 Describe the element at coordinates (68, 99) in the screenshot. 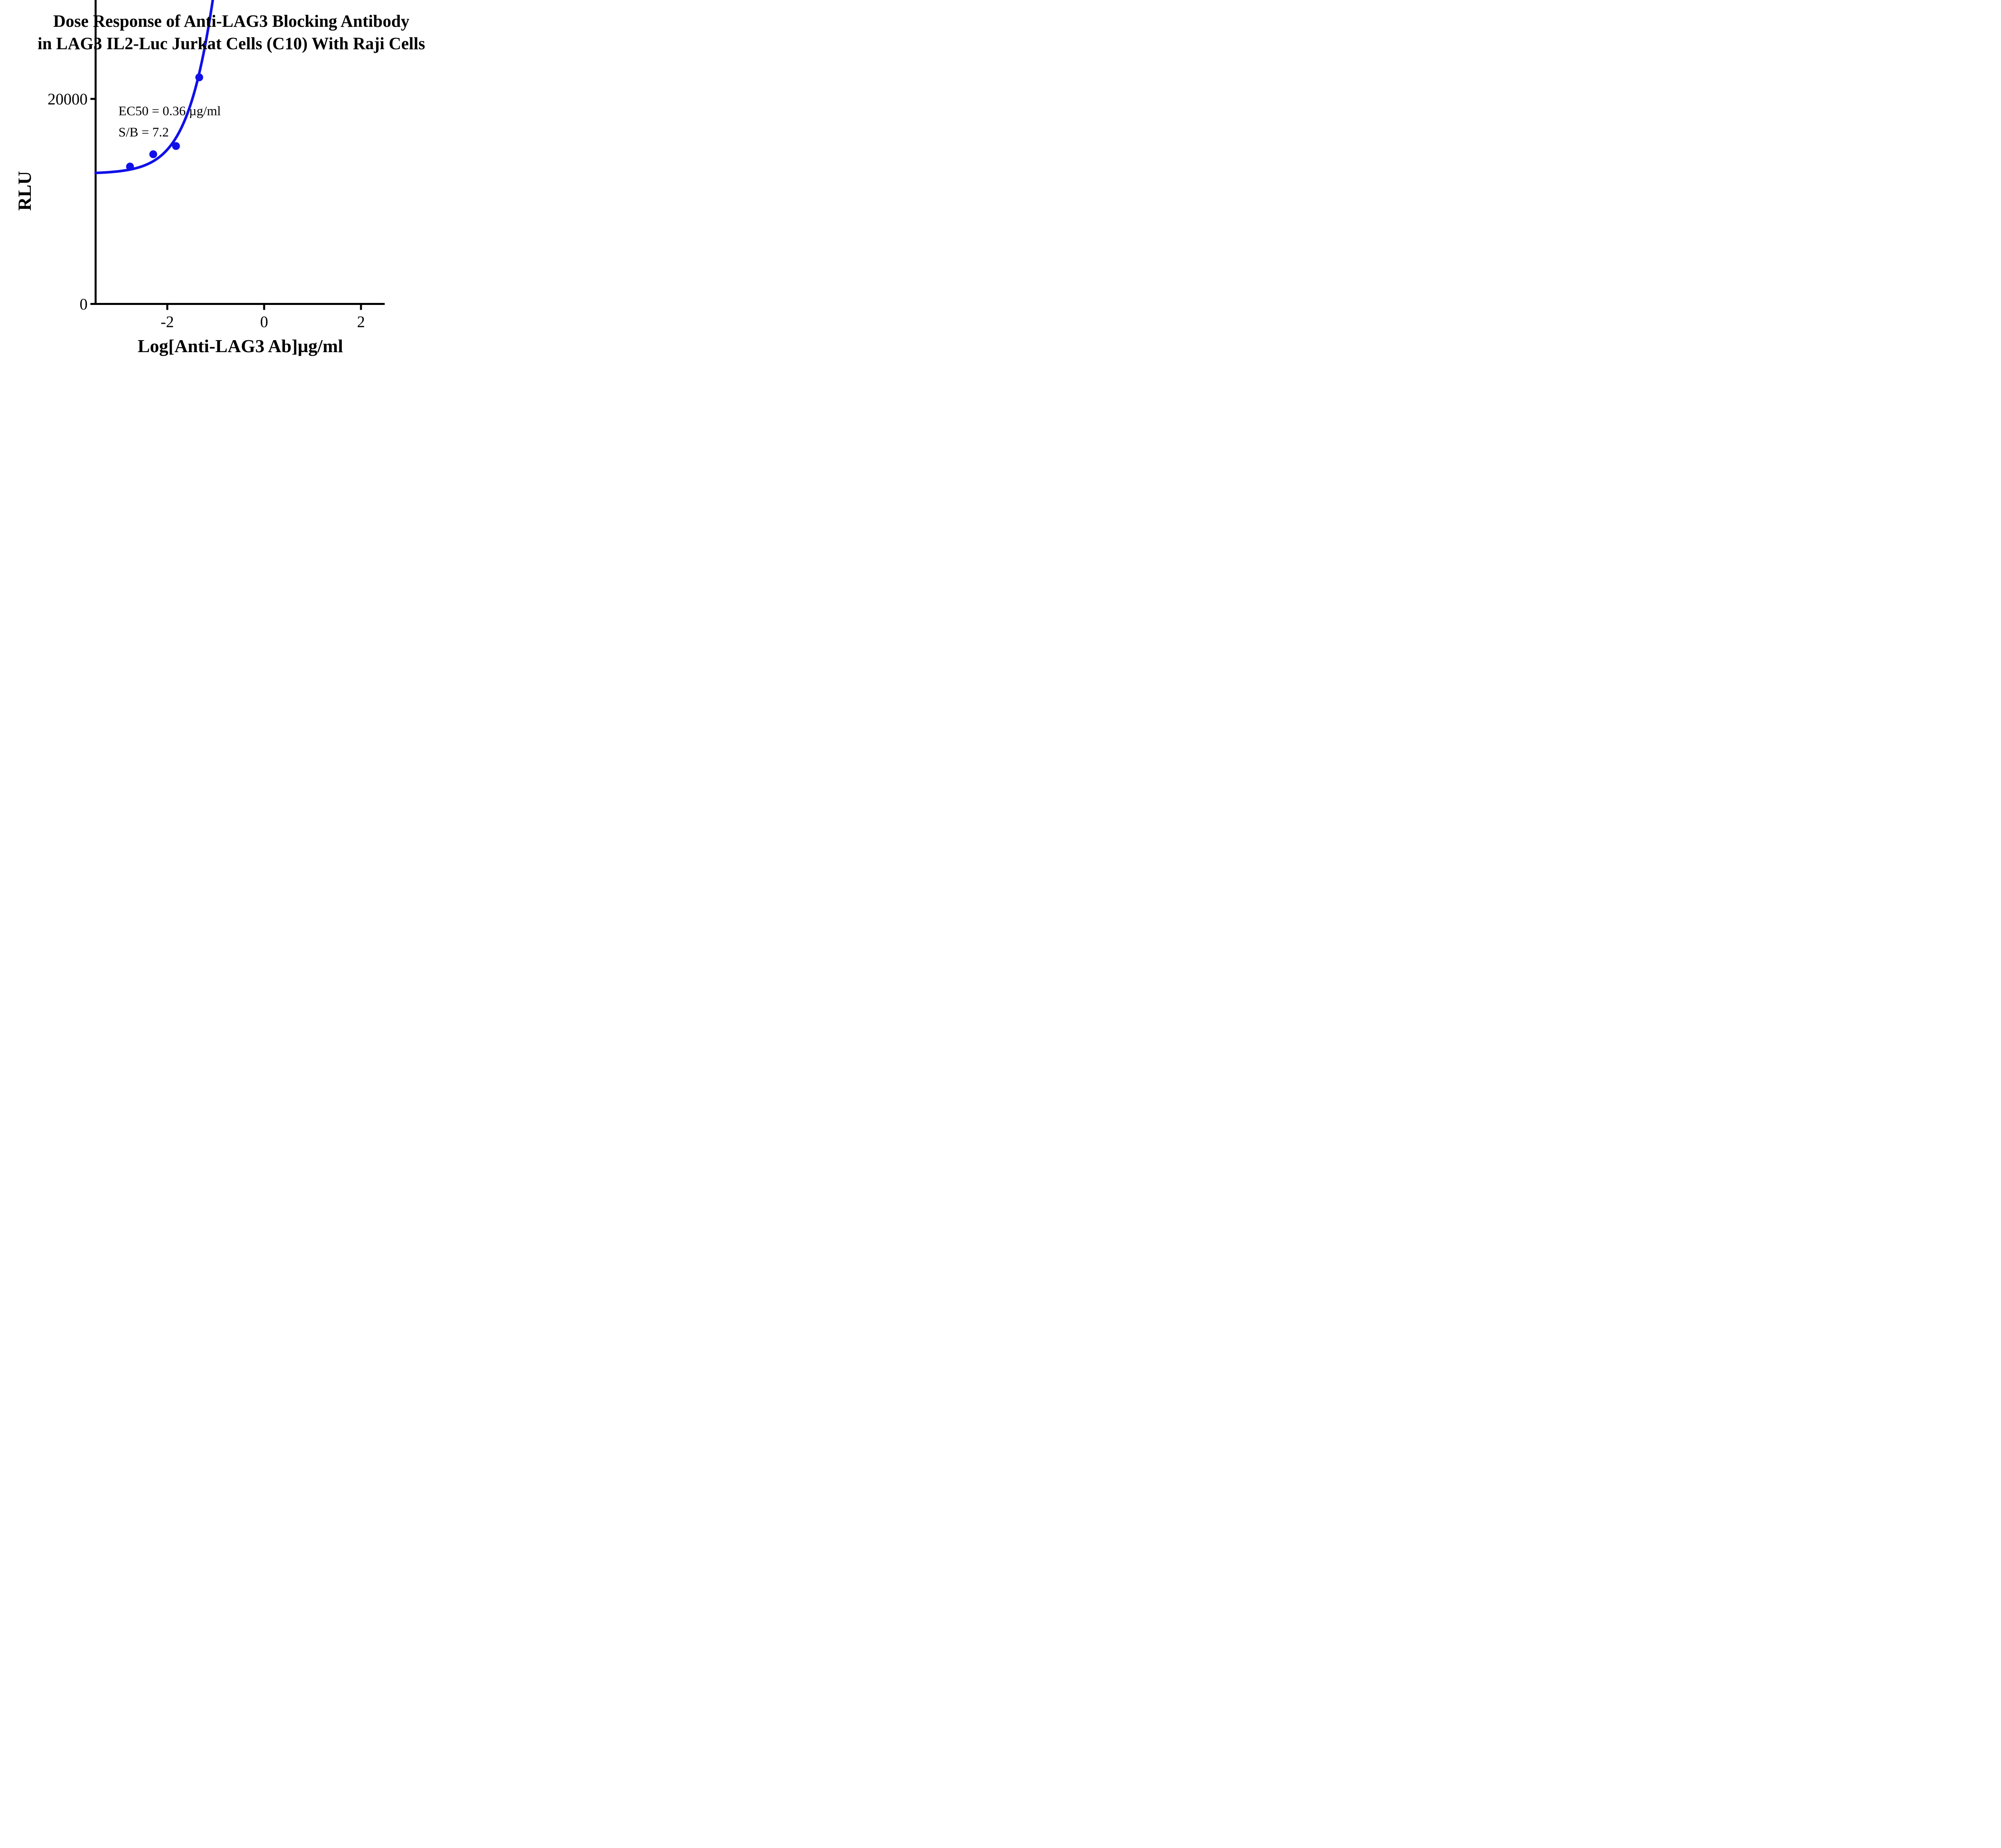

I see `y-tick-label: 20000` at that location.